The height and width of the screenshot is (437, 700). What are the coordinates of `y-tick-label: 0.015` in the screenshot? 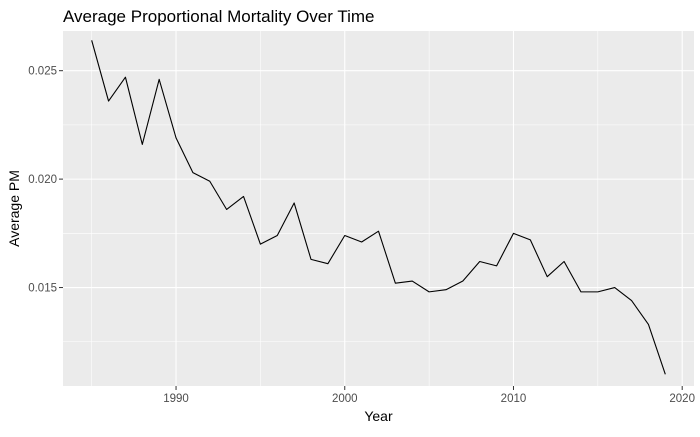 It's located at (42, 289).